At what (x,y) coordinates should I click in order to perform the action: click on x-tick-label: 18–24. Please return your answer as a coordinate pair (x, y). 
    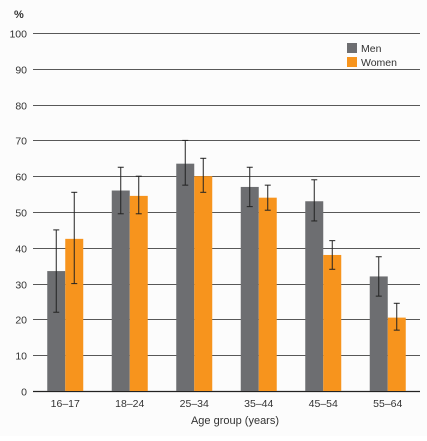
    Looking at the image, I should click on (129, 404).